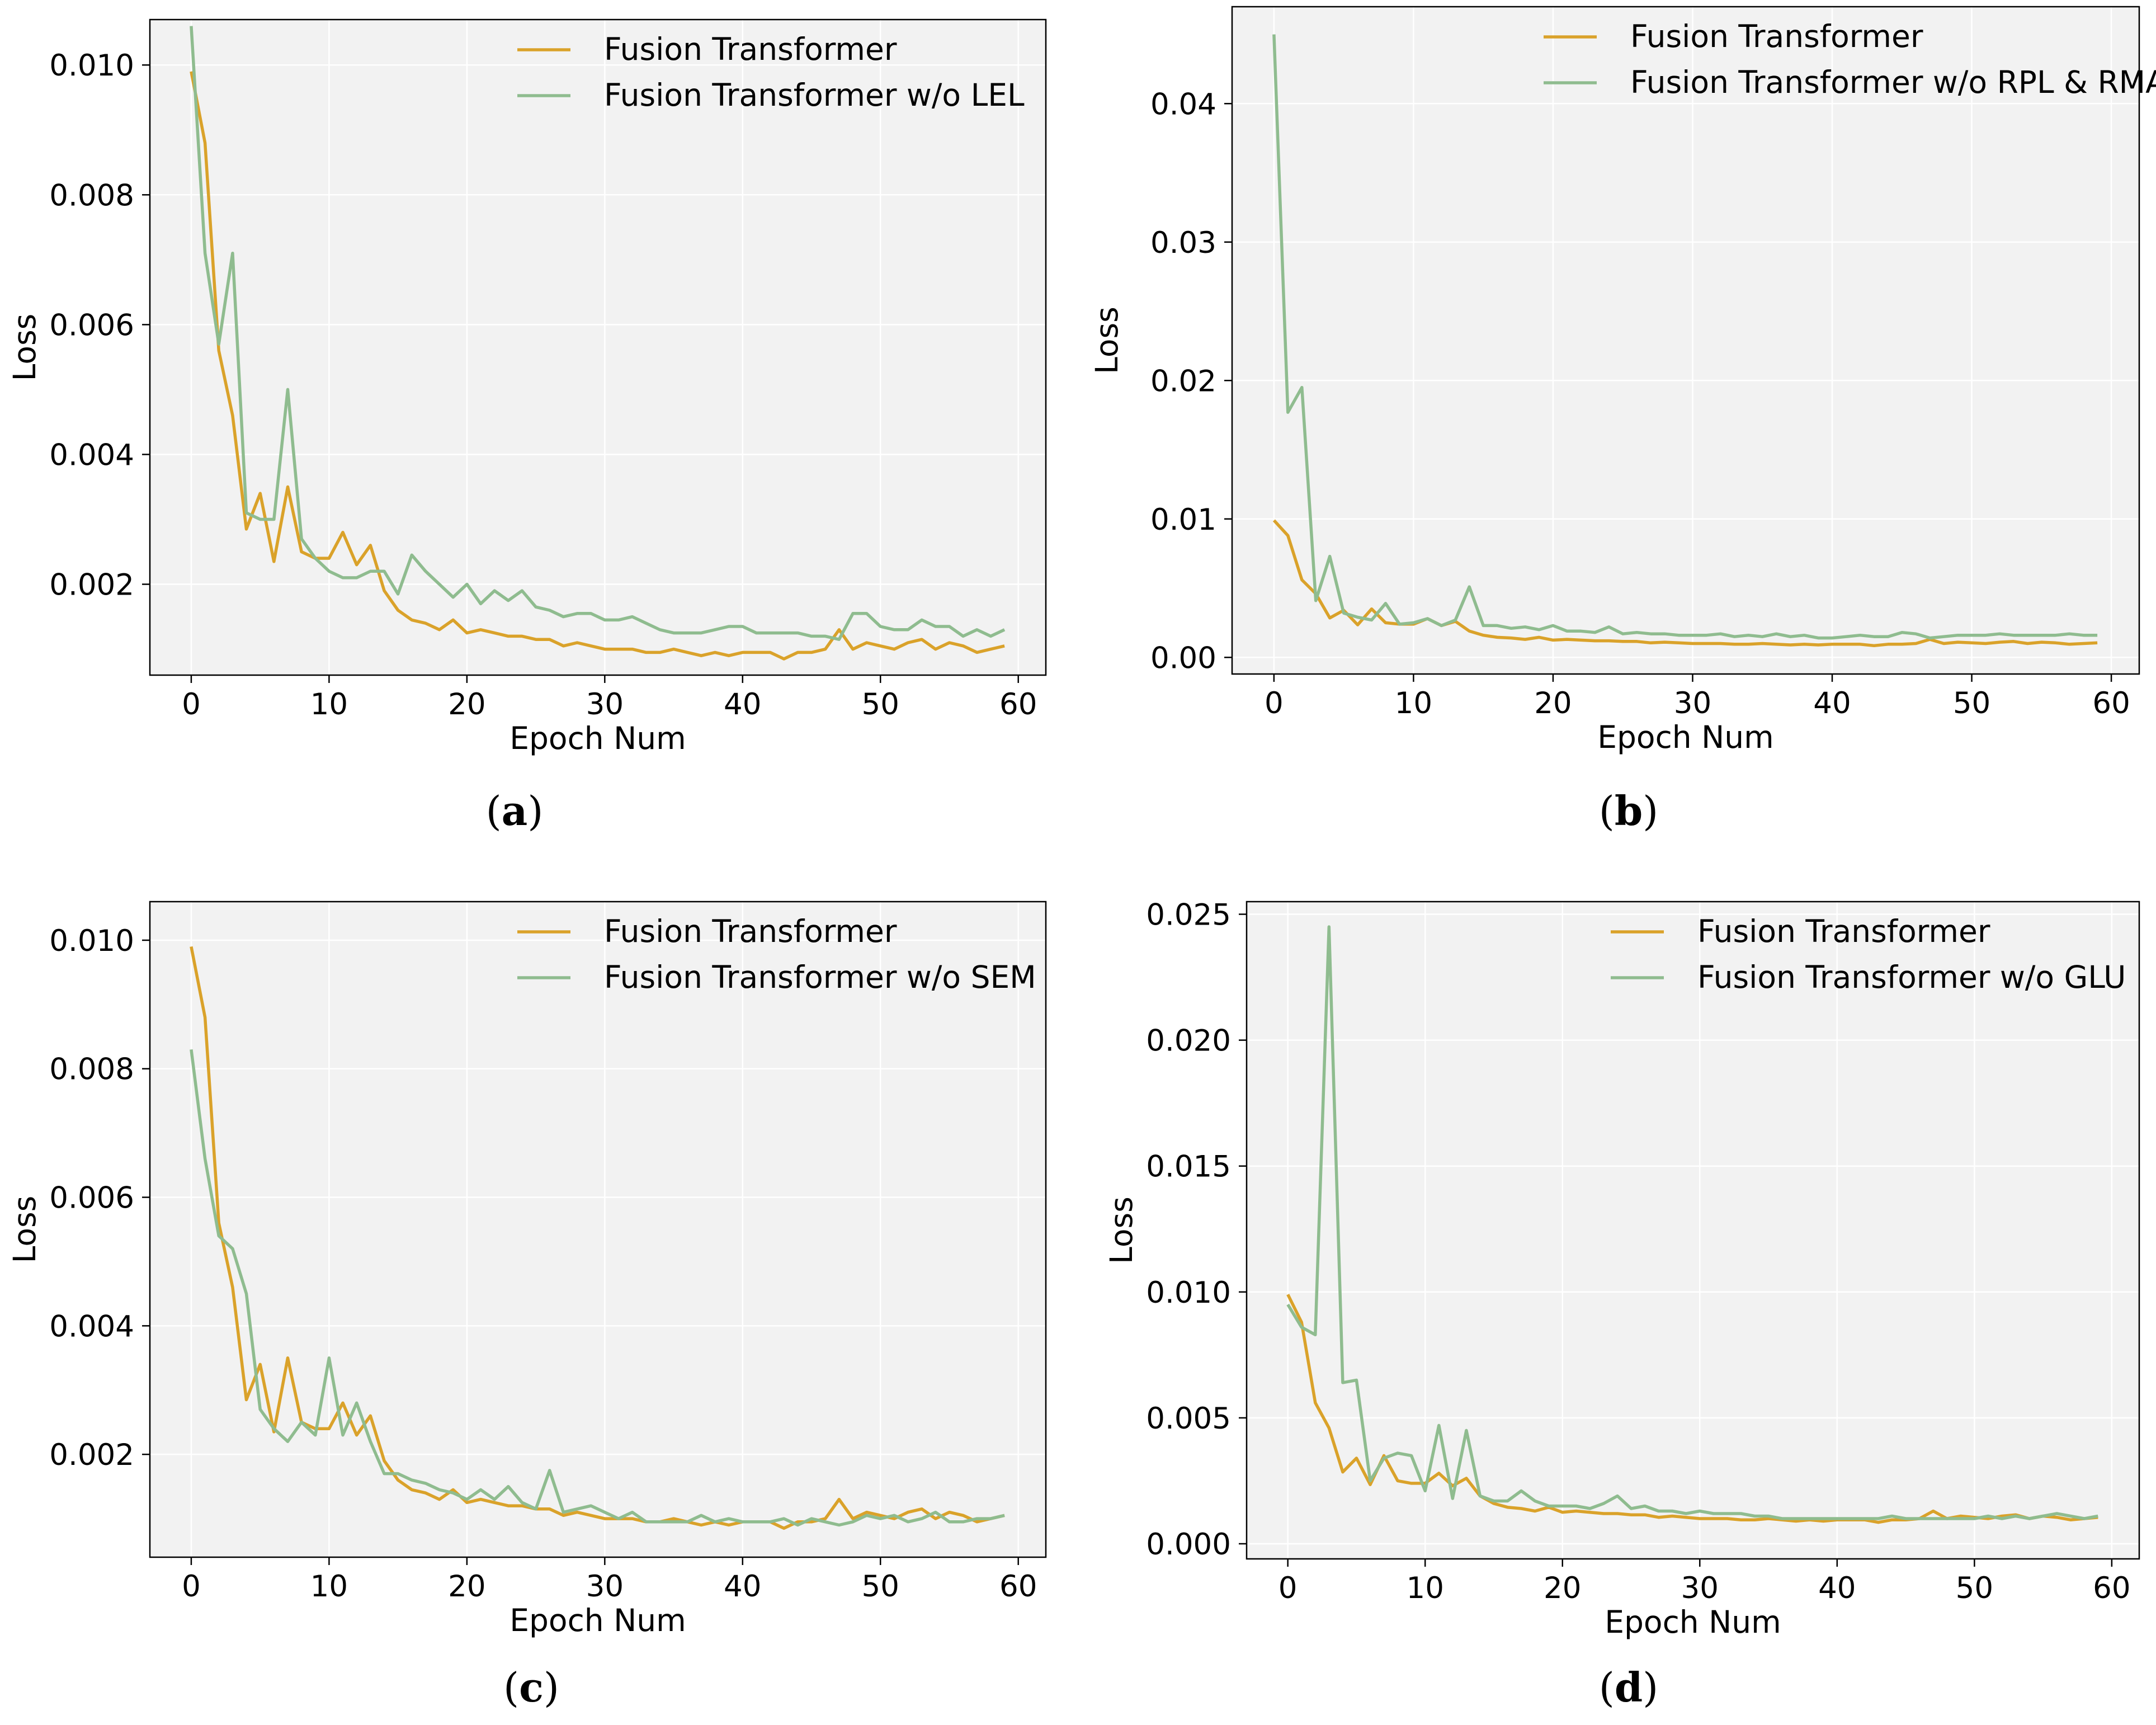 This screenshot has width=2156, height=1725. Describe the element at coordinates (1912, 977) in the screenshot. I see `legend-label: Fusion Transformer w/o GLU` at that location.